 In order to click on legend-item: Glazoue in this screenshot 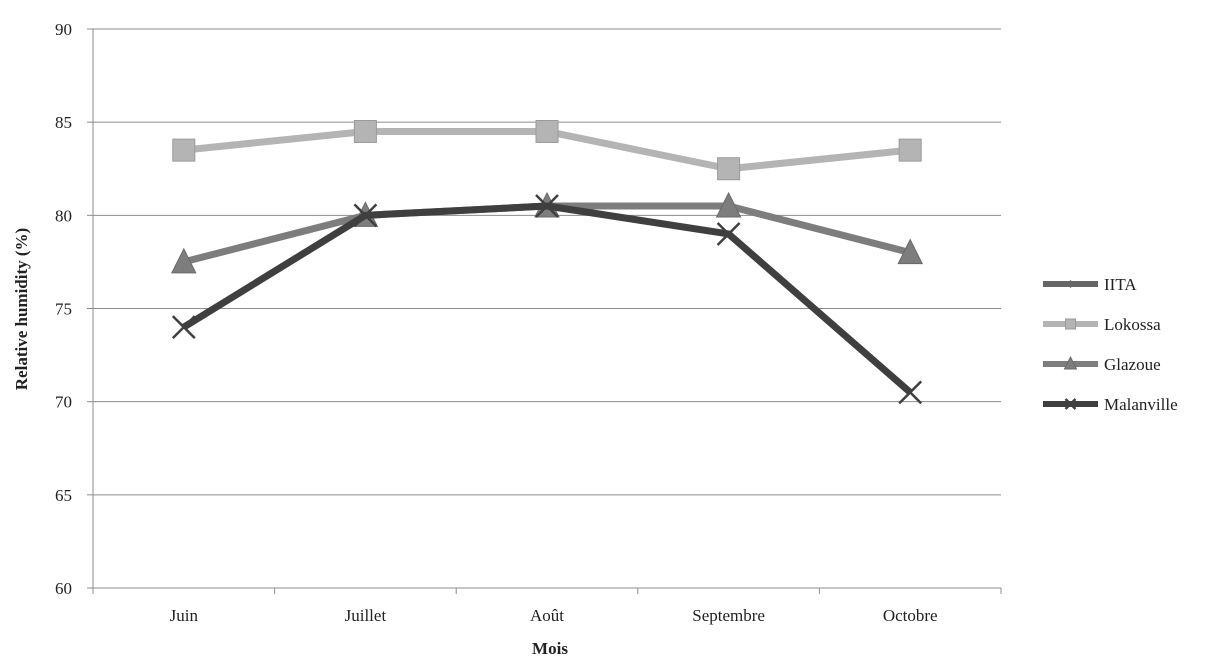, I will do `click(1102, 364)`.